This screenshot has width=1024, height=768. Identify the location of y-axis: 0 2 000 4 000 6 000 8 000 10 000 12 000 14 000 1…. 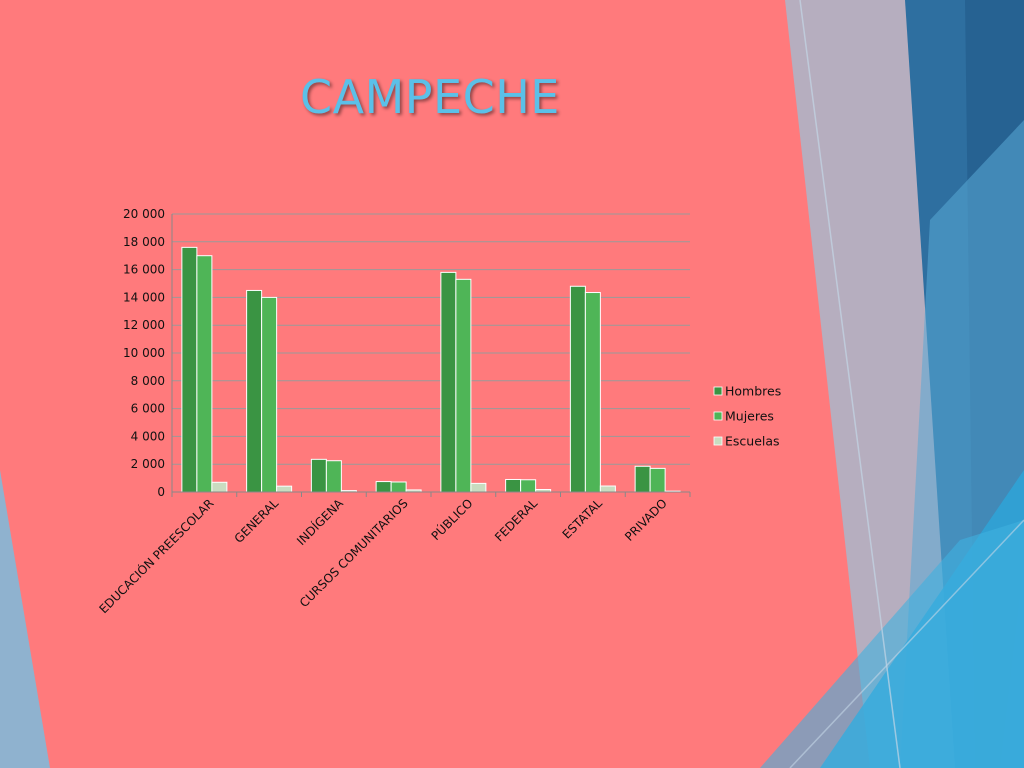
(148, 353).